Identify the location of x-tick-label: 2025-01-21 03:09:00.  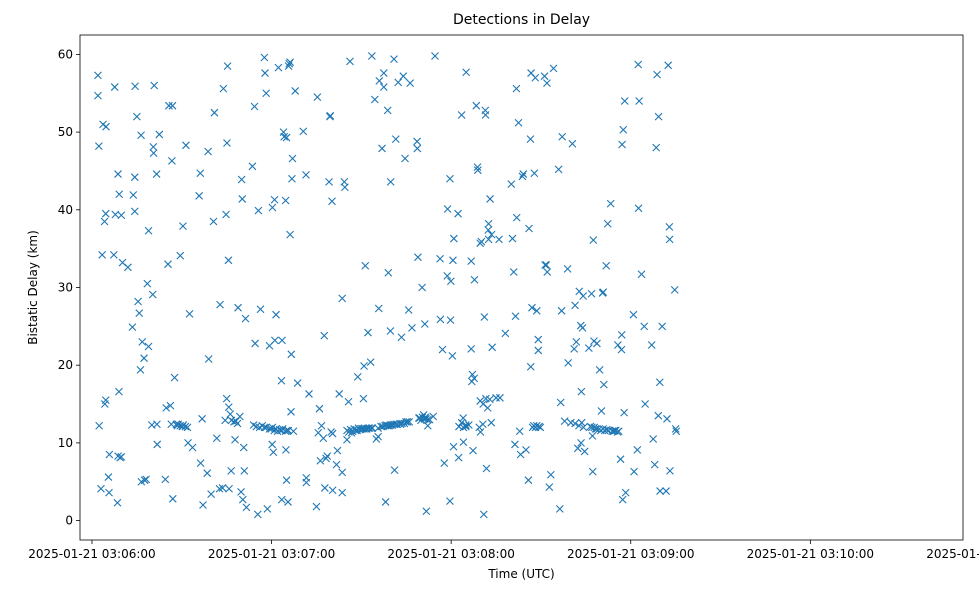
(630, 554).